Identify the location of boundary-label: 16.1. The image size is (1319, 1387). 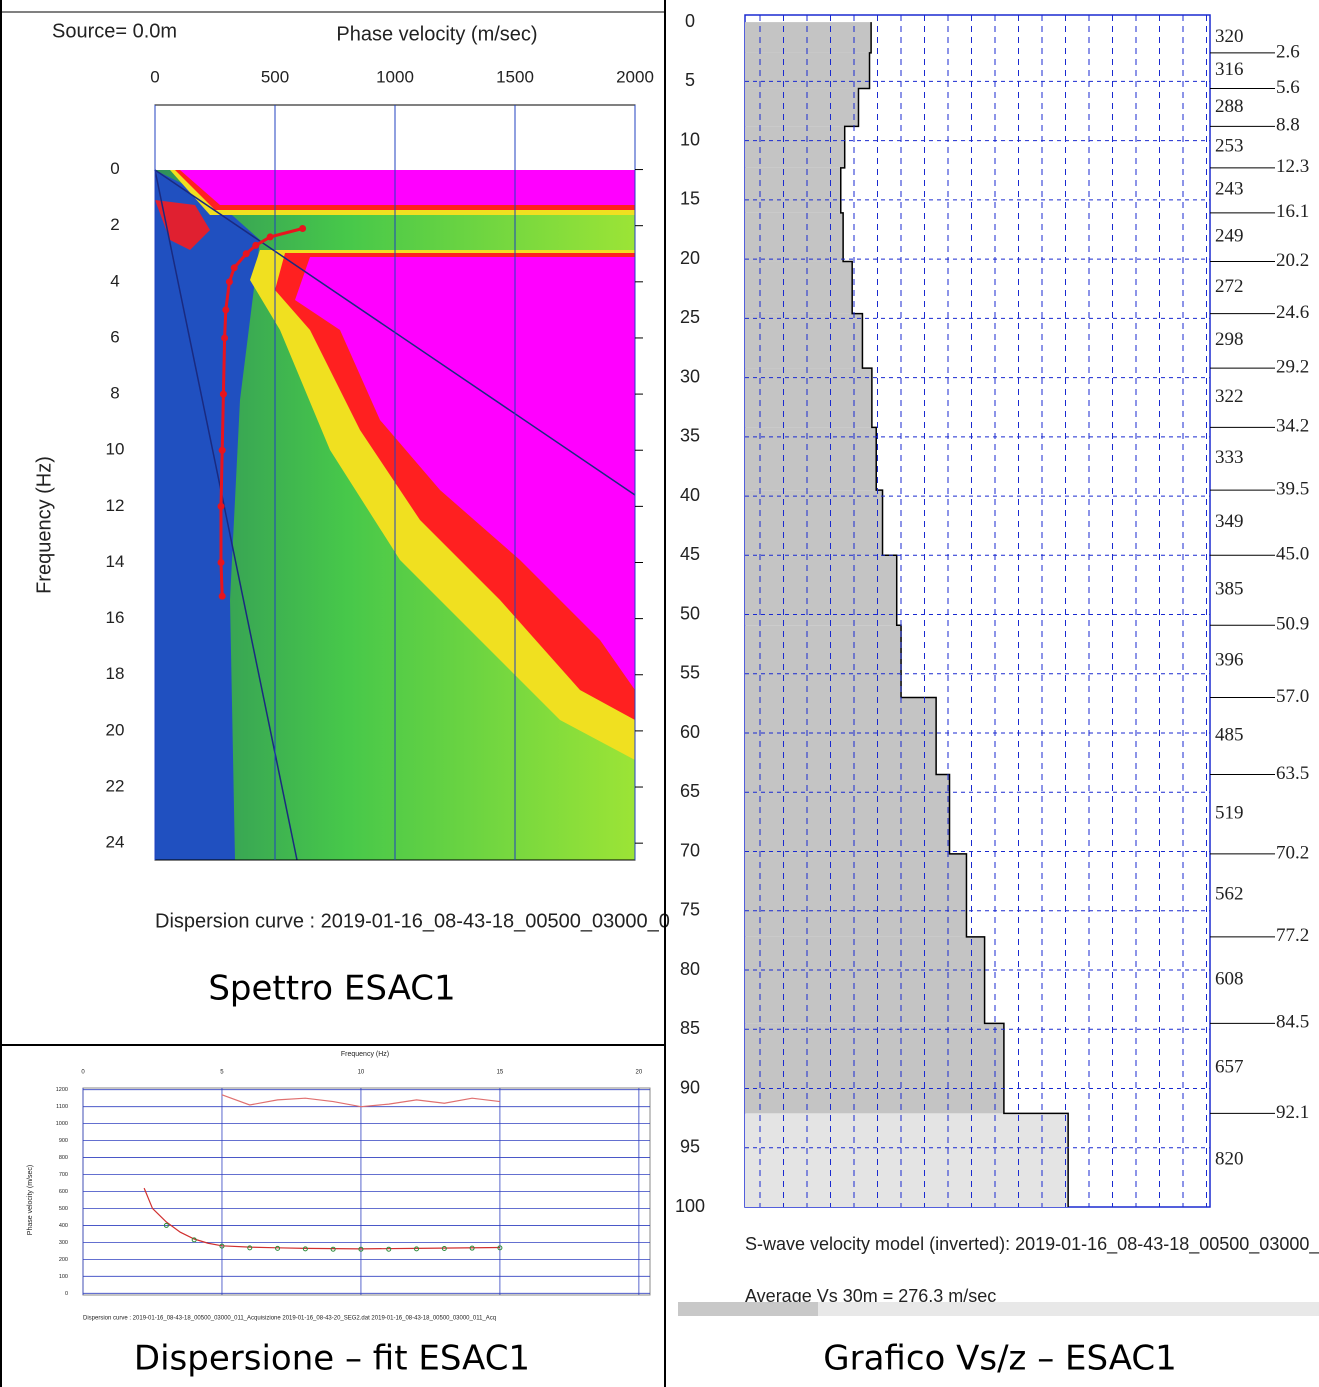
(1292, 211).